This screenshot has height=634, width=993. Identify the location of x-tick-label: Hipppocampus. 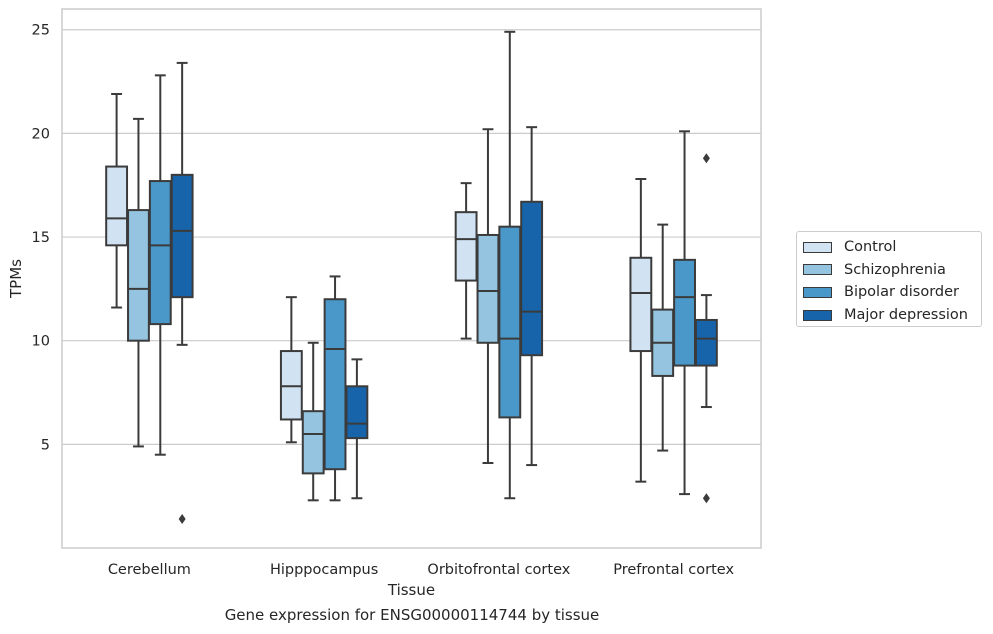
(324, 570).